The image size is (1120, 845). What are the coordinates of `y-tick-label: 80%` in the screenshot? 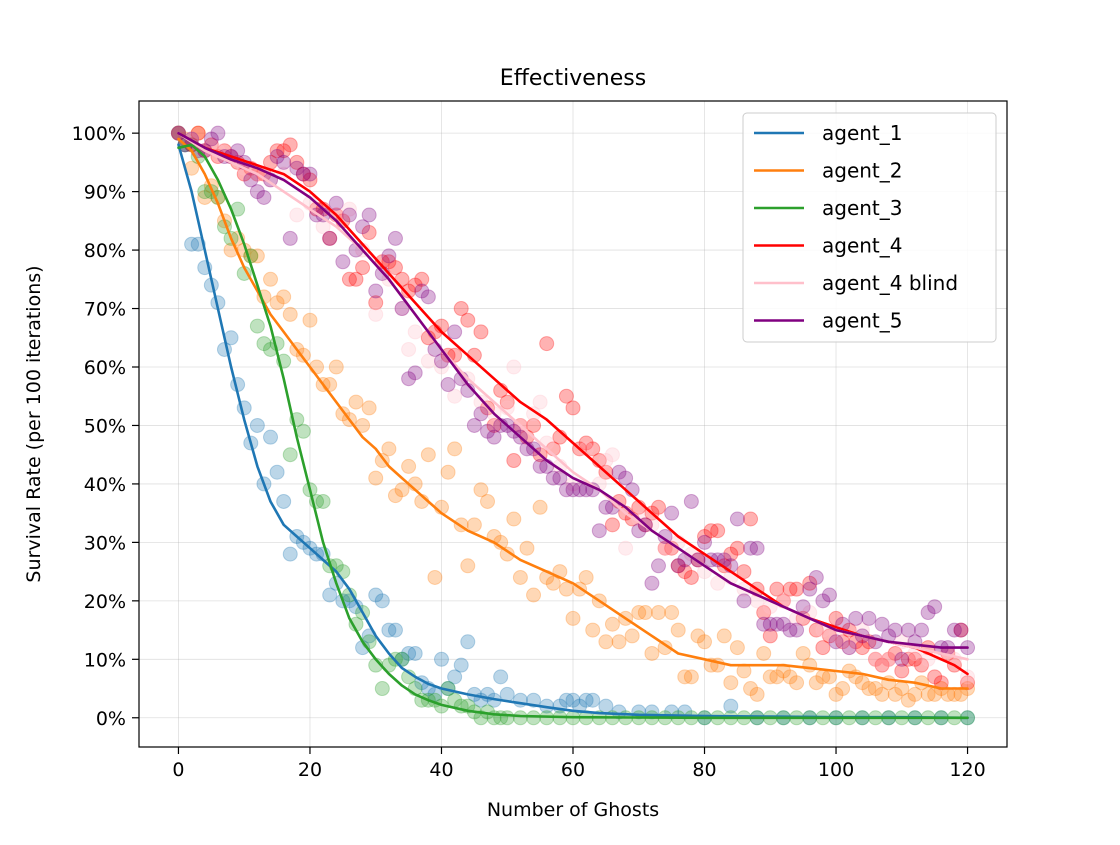 It's located at (105, 251).